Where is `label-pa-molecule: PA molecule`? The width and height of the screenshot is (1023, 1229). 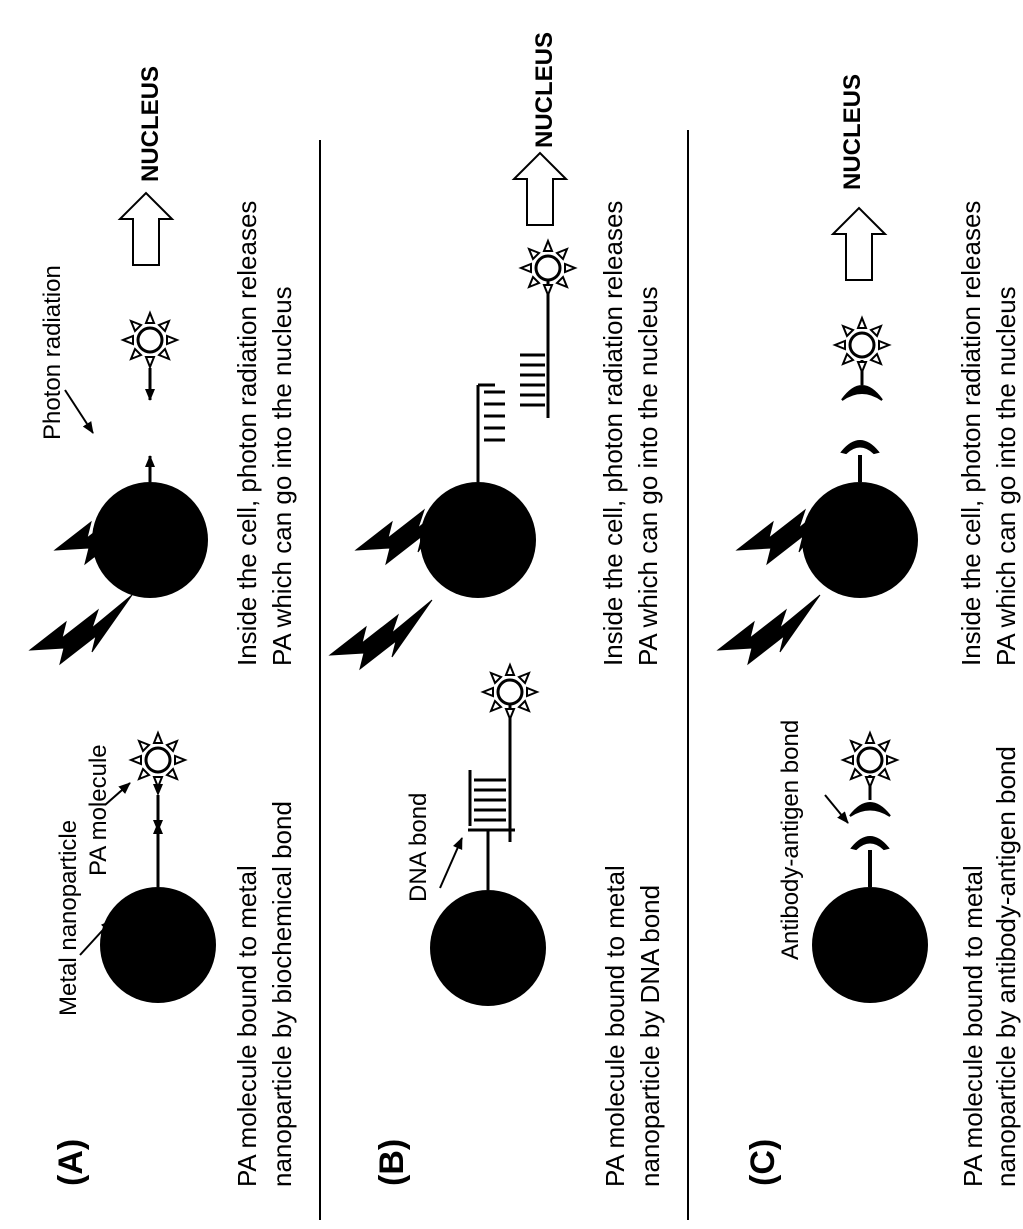
label-pa-molecule: PA molecule is located at coordinates (98, 810).